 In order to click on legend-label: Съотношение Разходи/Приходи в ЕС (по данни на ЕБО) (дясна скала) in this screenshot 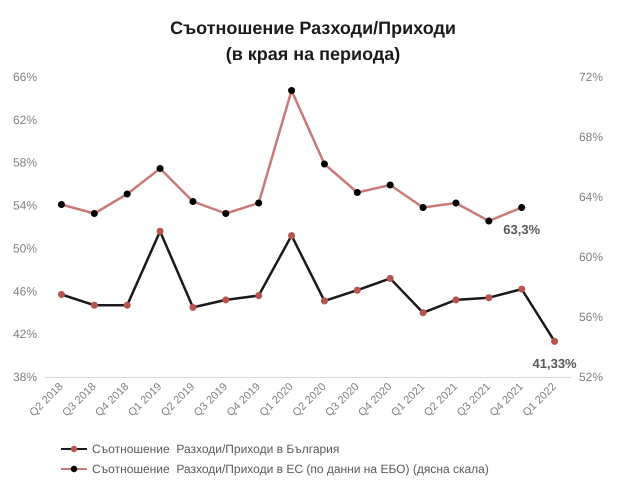, I will do `click(290, 469)`.